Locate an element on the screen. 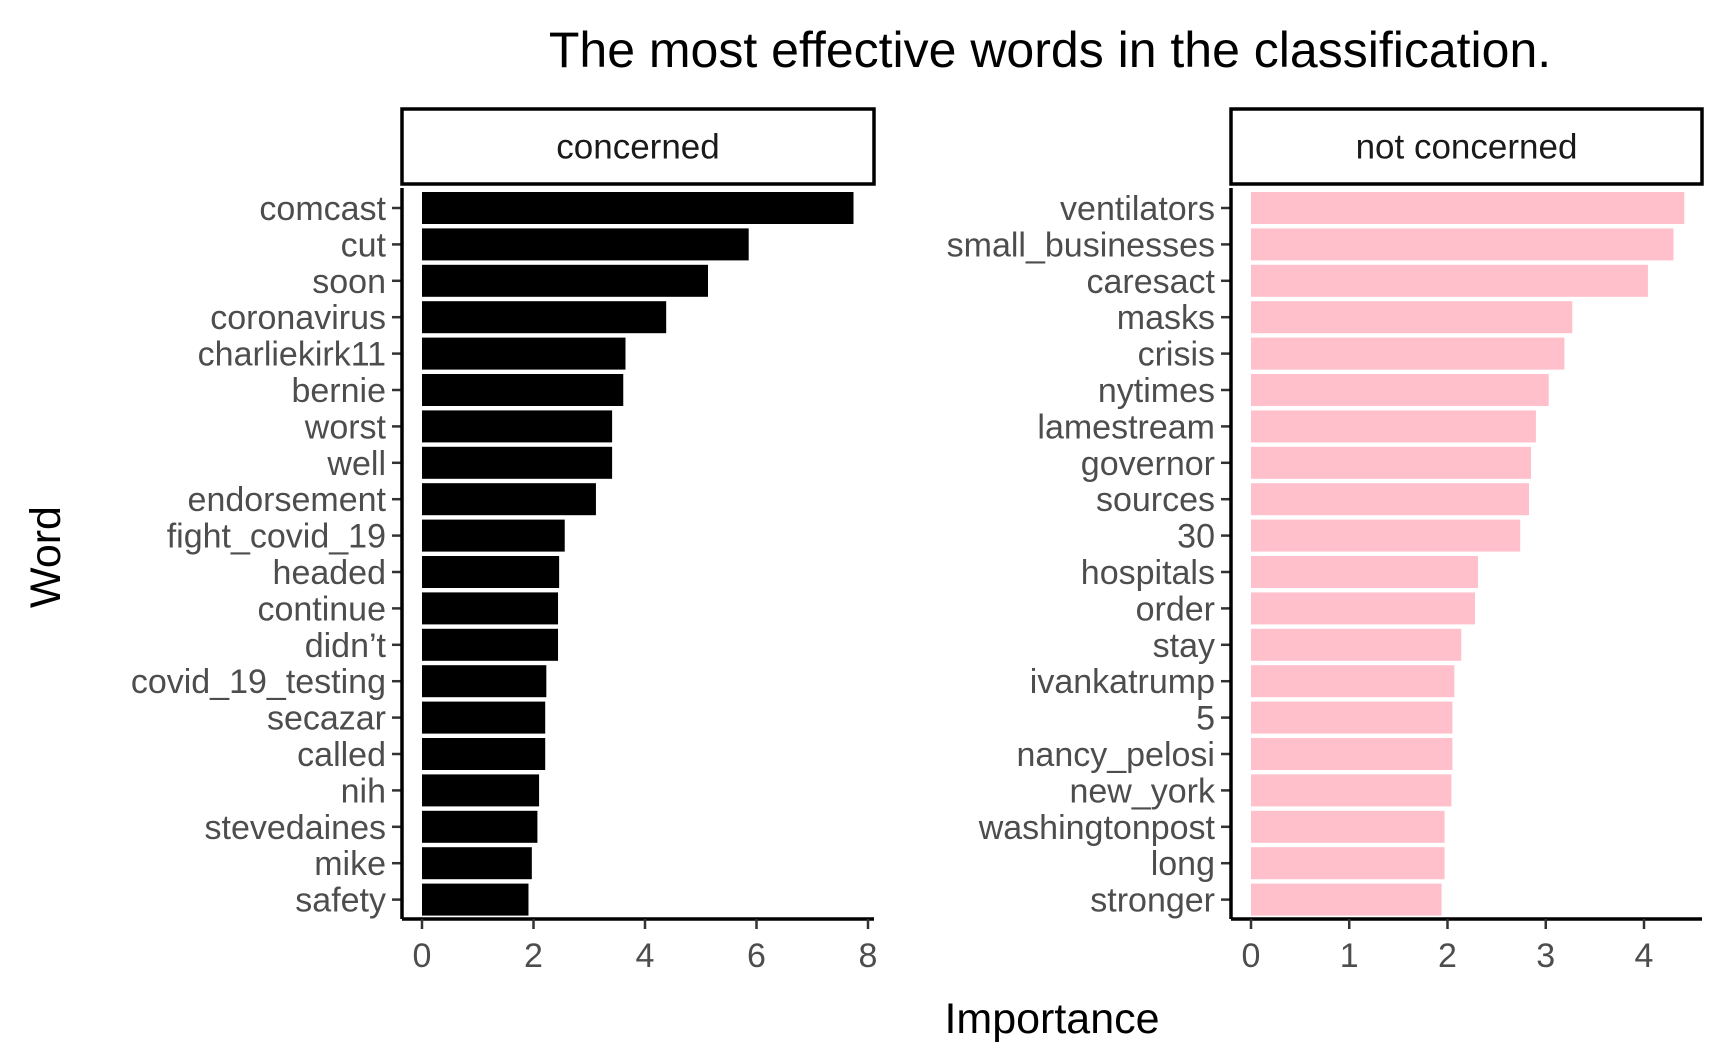 This screenshot has width=1721, height=1062. facet-strip-concerned is located at coordinates (638, 146).